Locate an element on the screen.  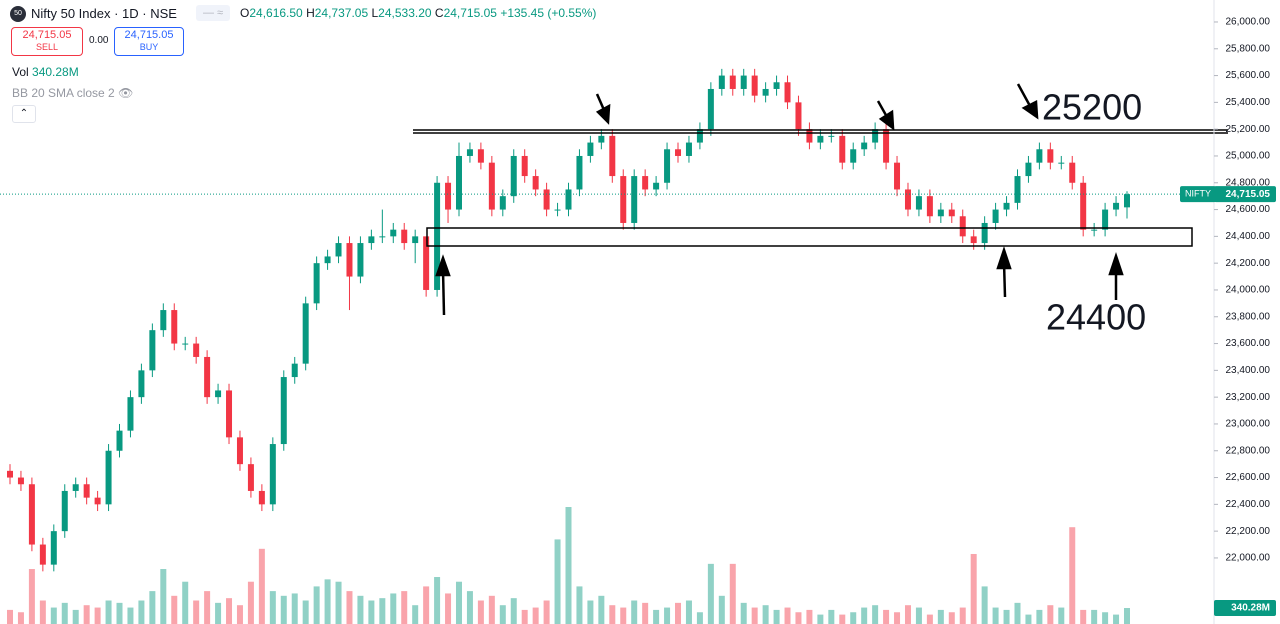
label: O is located at coordinates (245, 13).